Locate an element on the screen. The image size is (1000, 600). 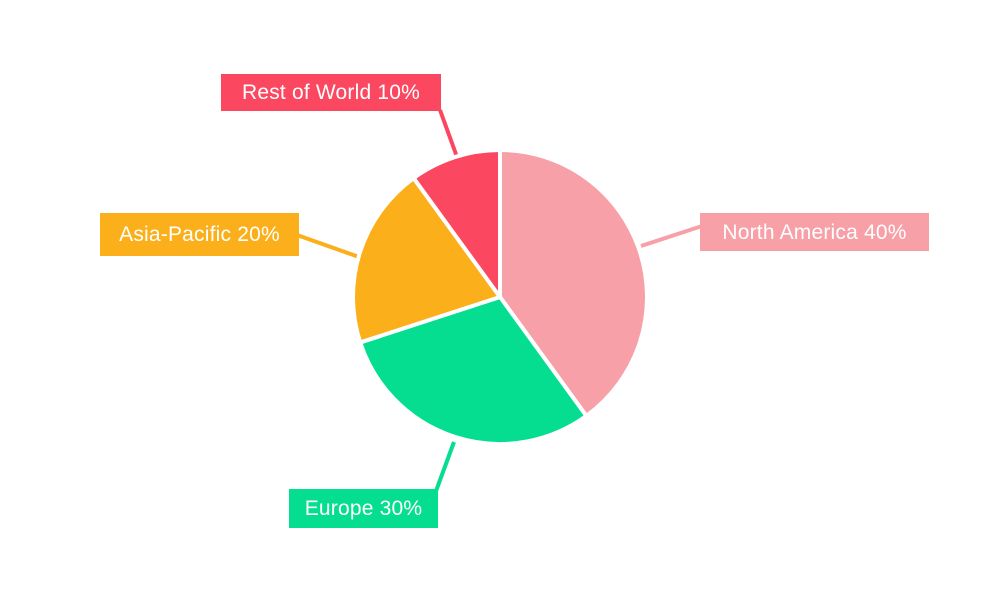
pie-label-asia-pacific: Asia-Pacific 20% is located at coordinates (199, 234).